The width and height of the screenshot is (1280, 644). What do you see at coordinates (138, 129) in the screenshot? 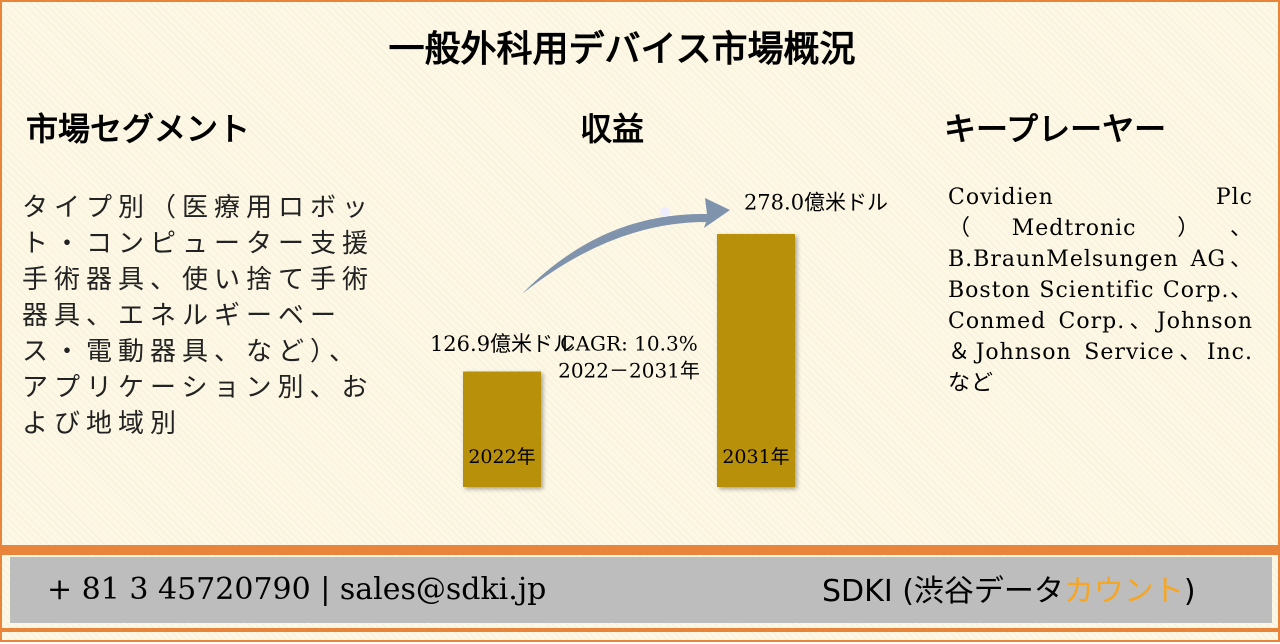
I see `segments-heading: 市場セグメント` at bounding box center [138, 129].